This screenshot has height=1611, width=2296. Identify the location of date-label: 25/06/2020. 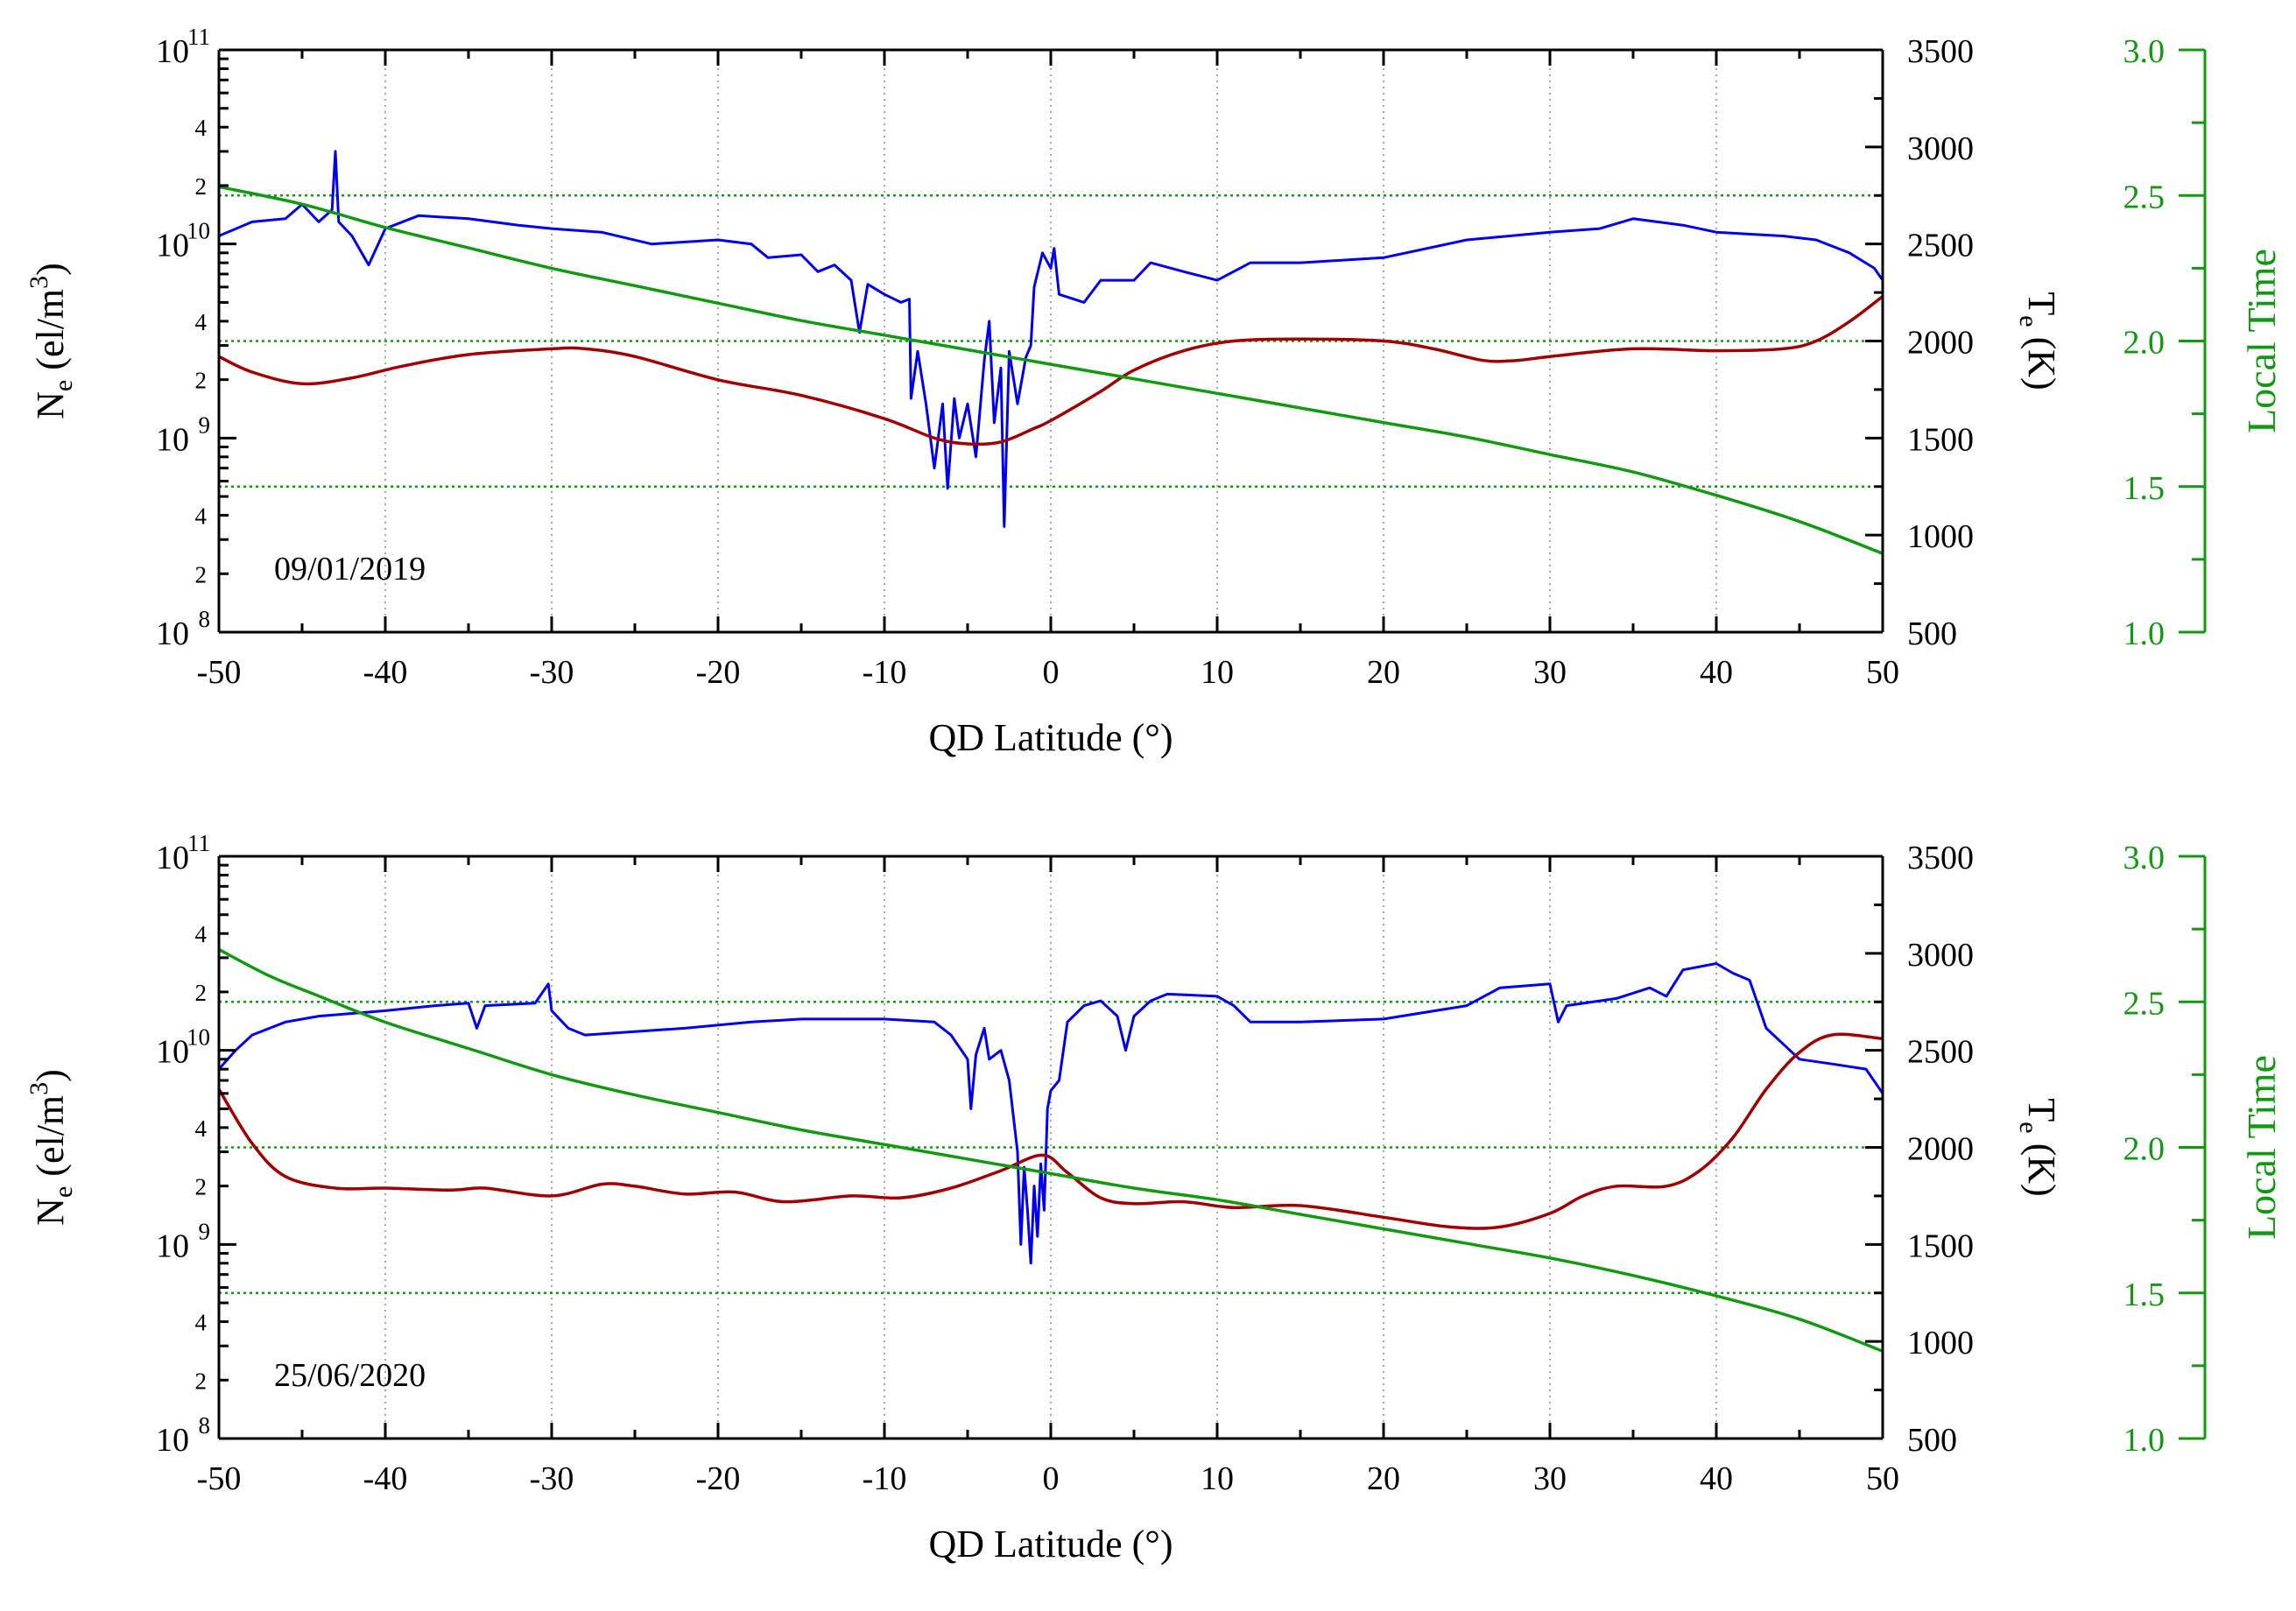
(350, 1375).